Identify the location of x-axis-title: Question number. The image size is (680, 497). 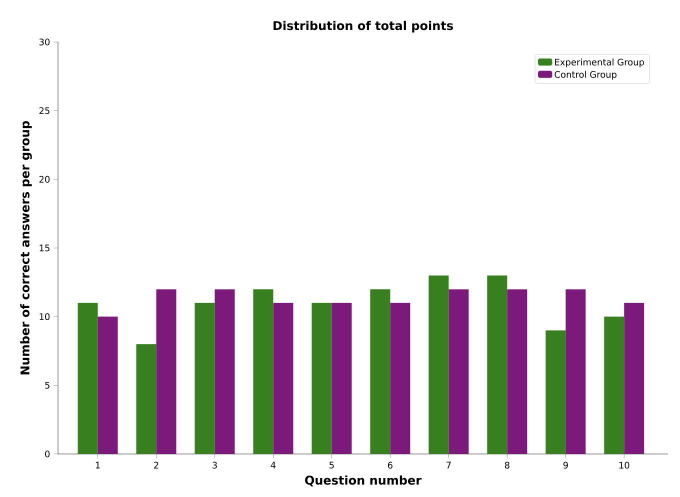
(363, 480).